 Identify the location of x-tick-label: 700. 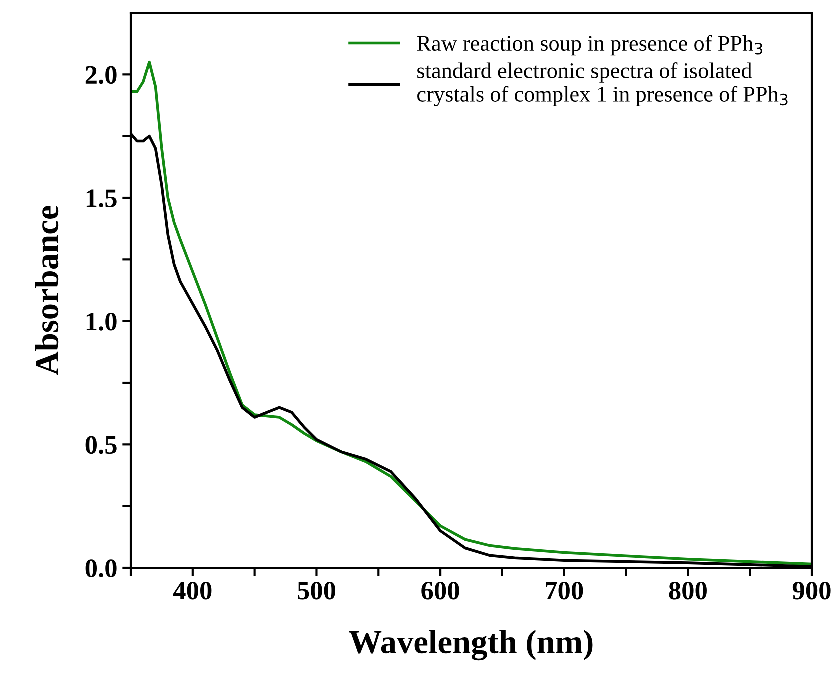
(565, 591).